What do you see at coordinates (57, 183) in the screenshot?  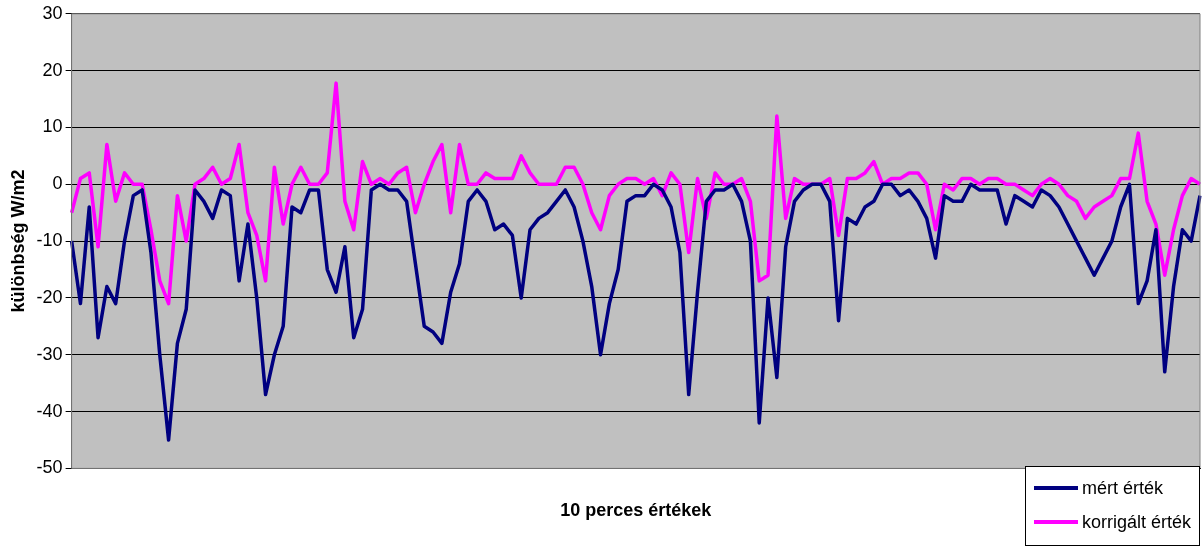 I see `y-tick-label: 0` at bounding box center [57, 183].